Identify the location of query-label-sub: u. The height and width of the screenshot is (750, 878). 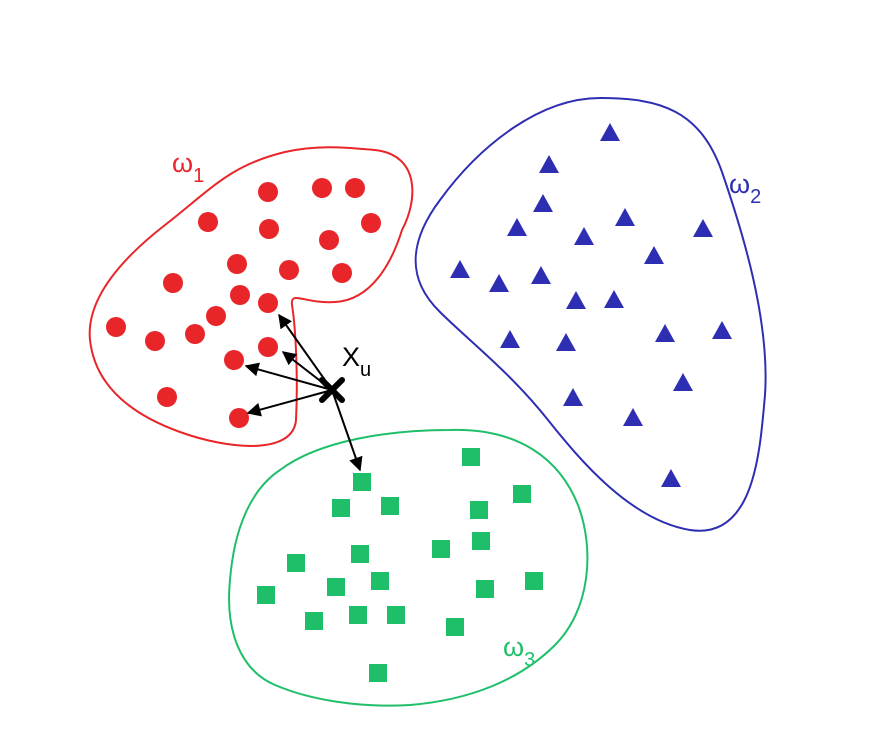
(365, 370).